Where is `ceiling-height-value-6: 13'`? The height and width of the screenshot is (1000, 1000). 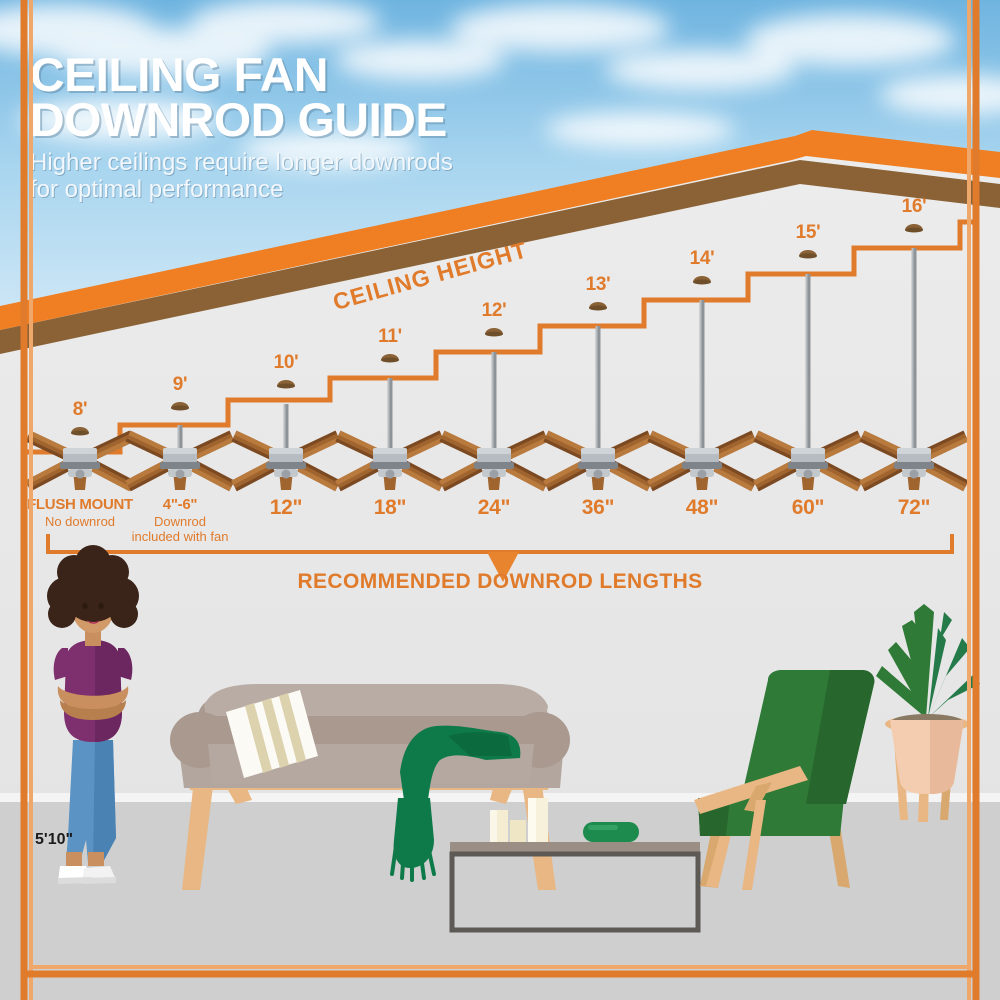
ceiling-height-value-6: 13' is located at coordinates (598, 284).